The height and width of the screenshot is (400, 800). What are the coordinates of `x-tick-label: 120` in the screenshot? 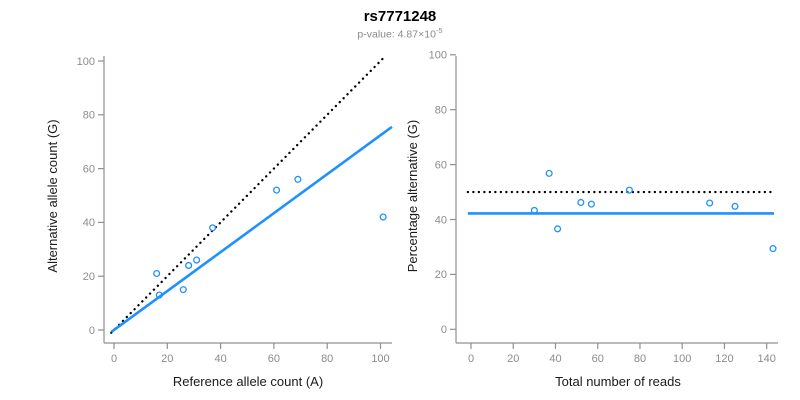 It's located at (724, 359).